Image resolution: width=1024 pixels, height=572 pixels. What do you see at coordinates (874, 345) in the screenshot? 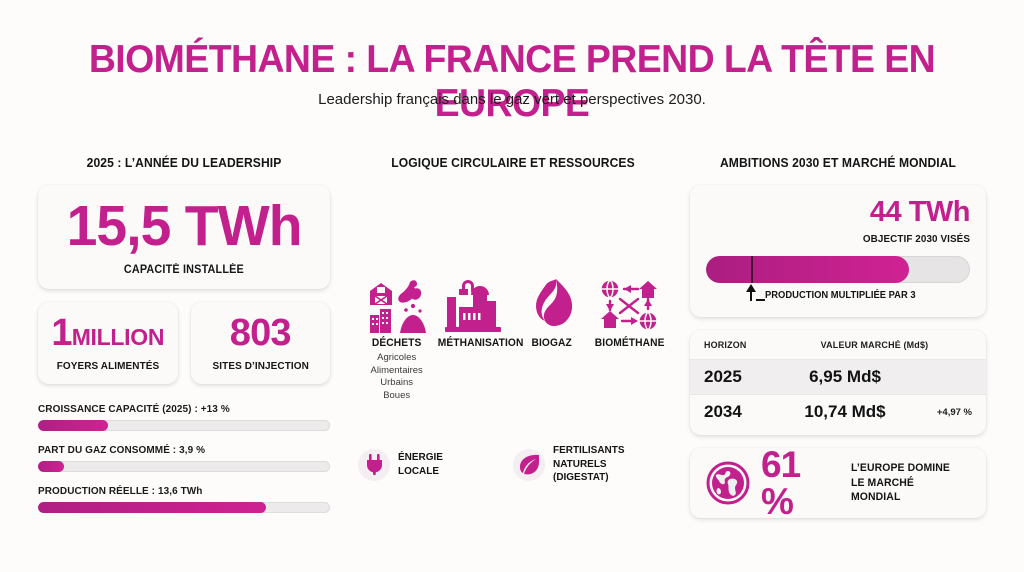
I see `table-header-valeur: VALEUR MARCHÉ (Md$)` at bounding box center [874, 345].